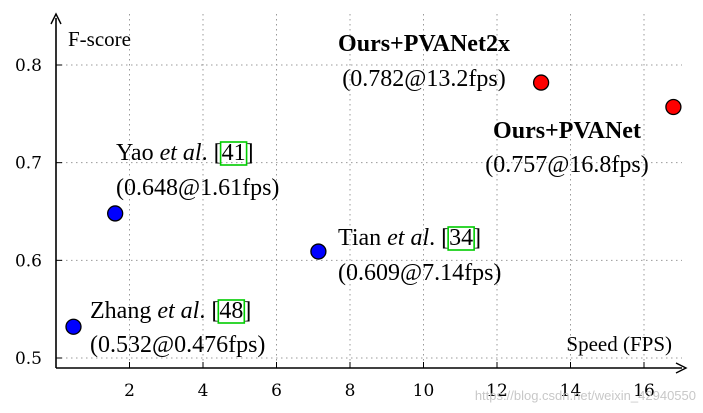  I want to click on ref-box-yao, so click(233, 153).